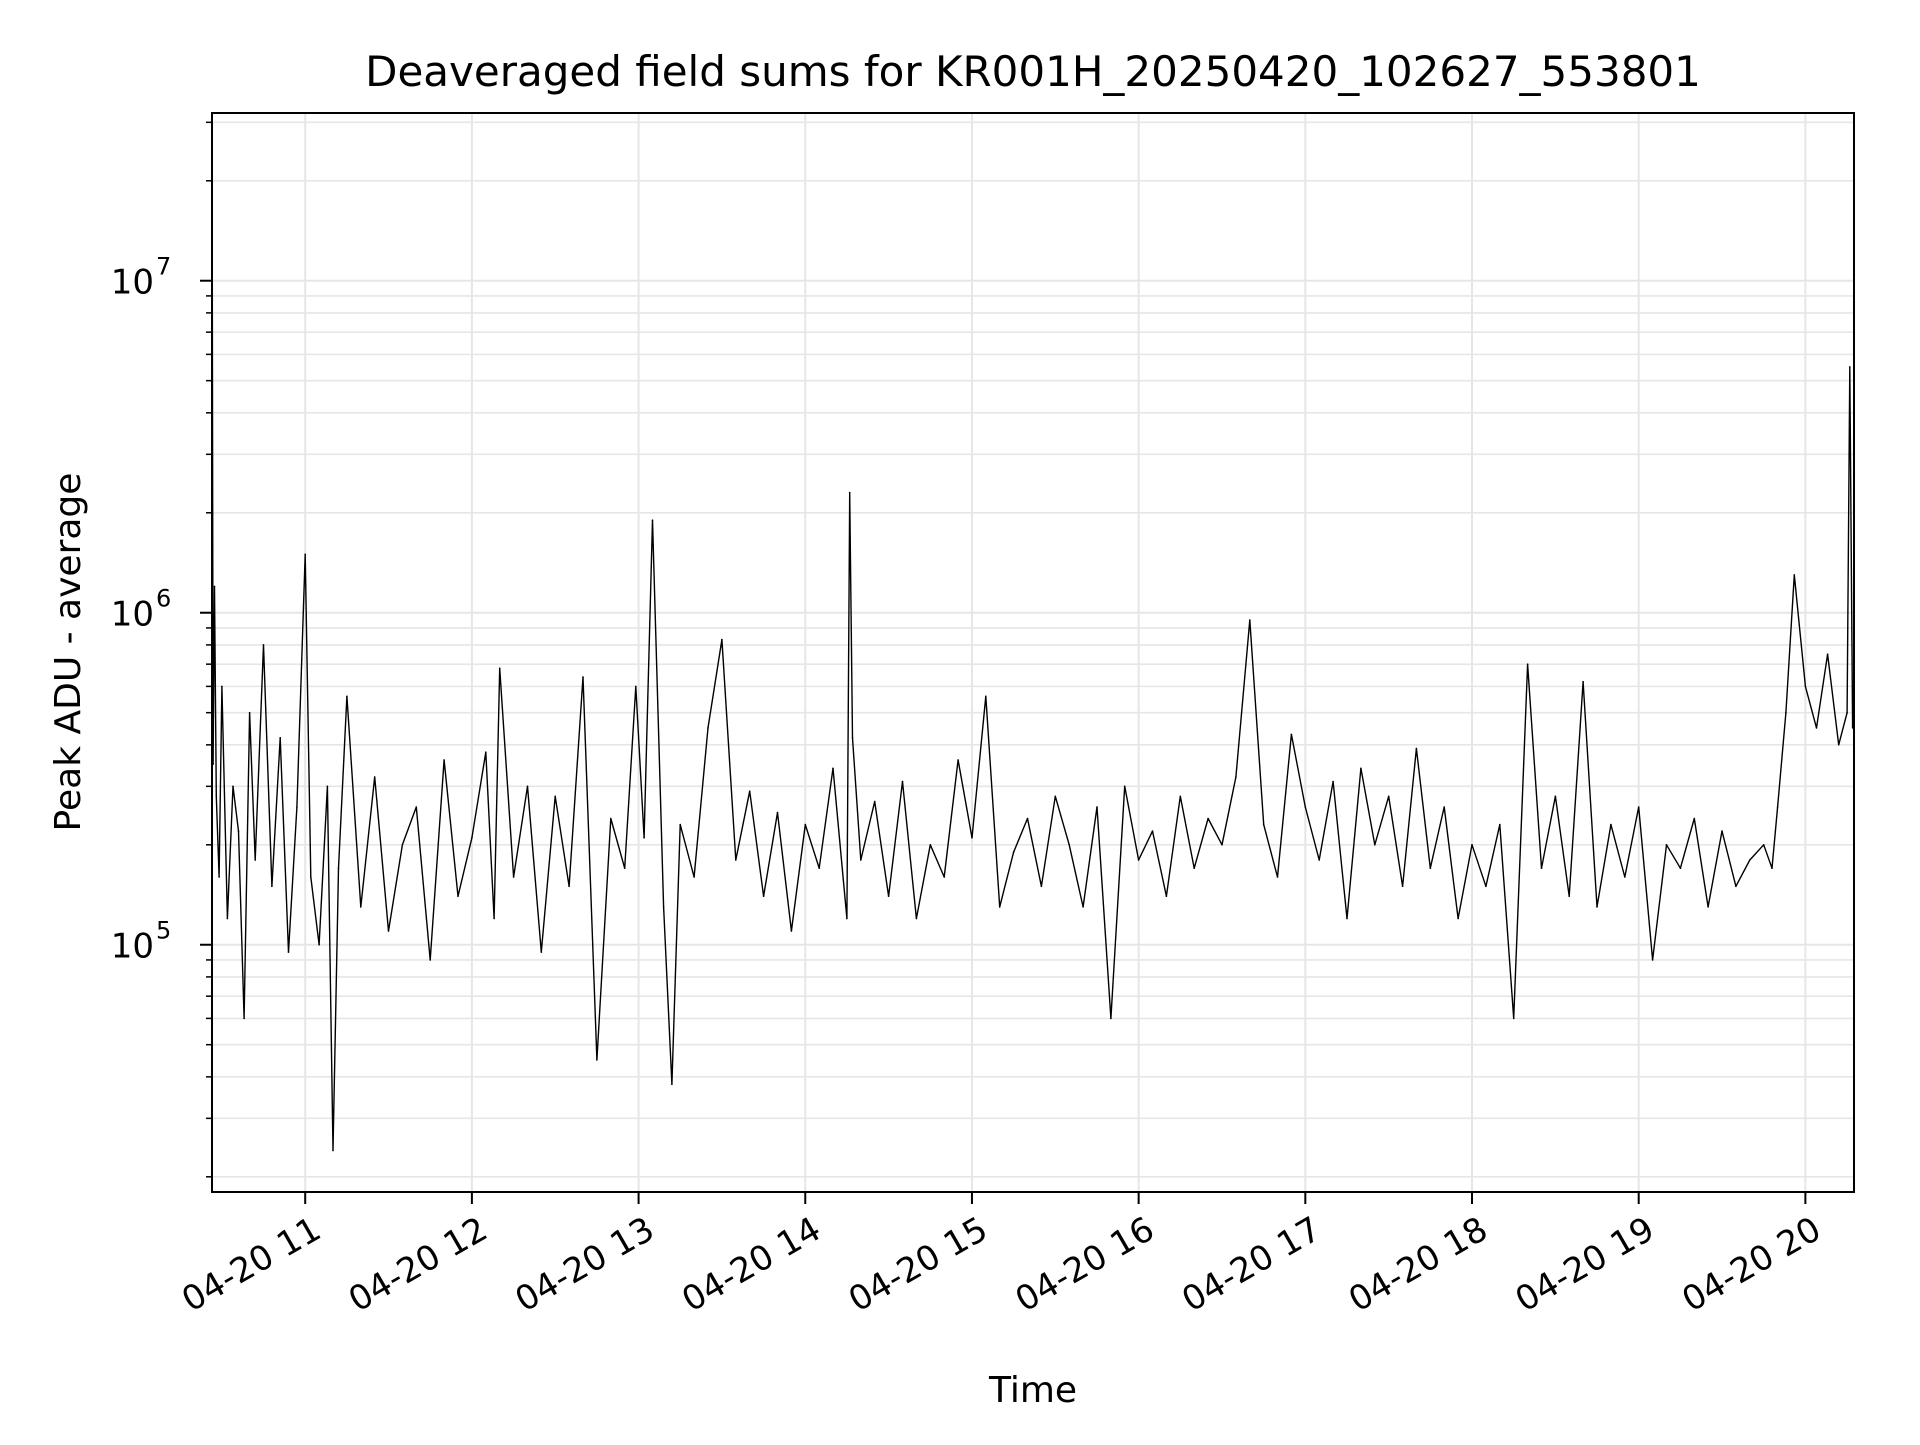 This screenshot has width=1920, height=1445. Describe the element at coordinates (1032, 1390) in the screenshot. I see `x-axis-label: Time` at that location.